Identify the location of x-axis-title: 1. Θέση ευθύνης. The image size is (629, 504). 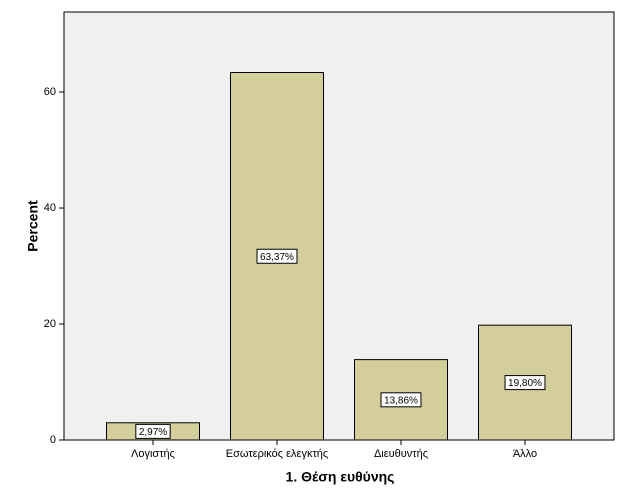
(340, 477).